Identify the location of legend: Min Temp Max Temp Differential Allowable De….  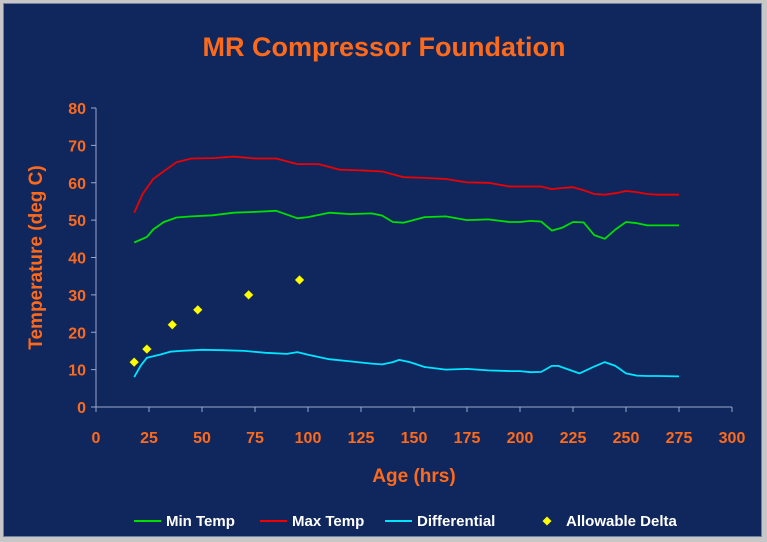
(406, 521).